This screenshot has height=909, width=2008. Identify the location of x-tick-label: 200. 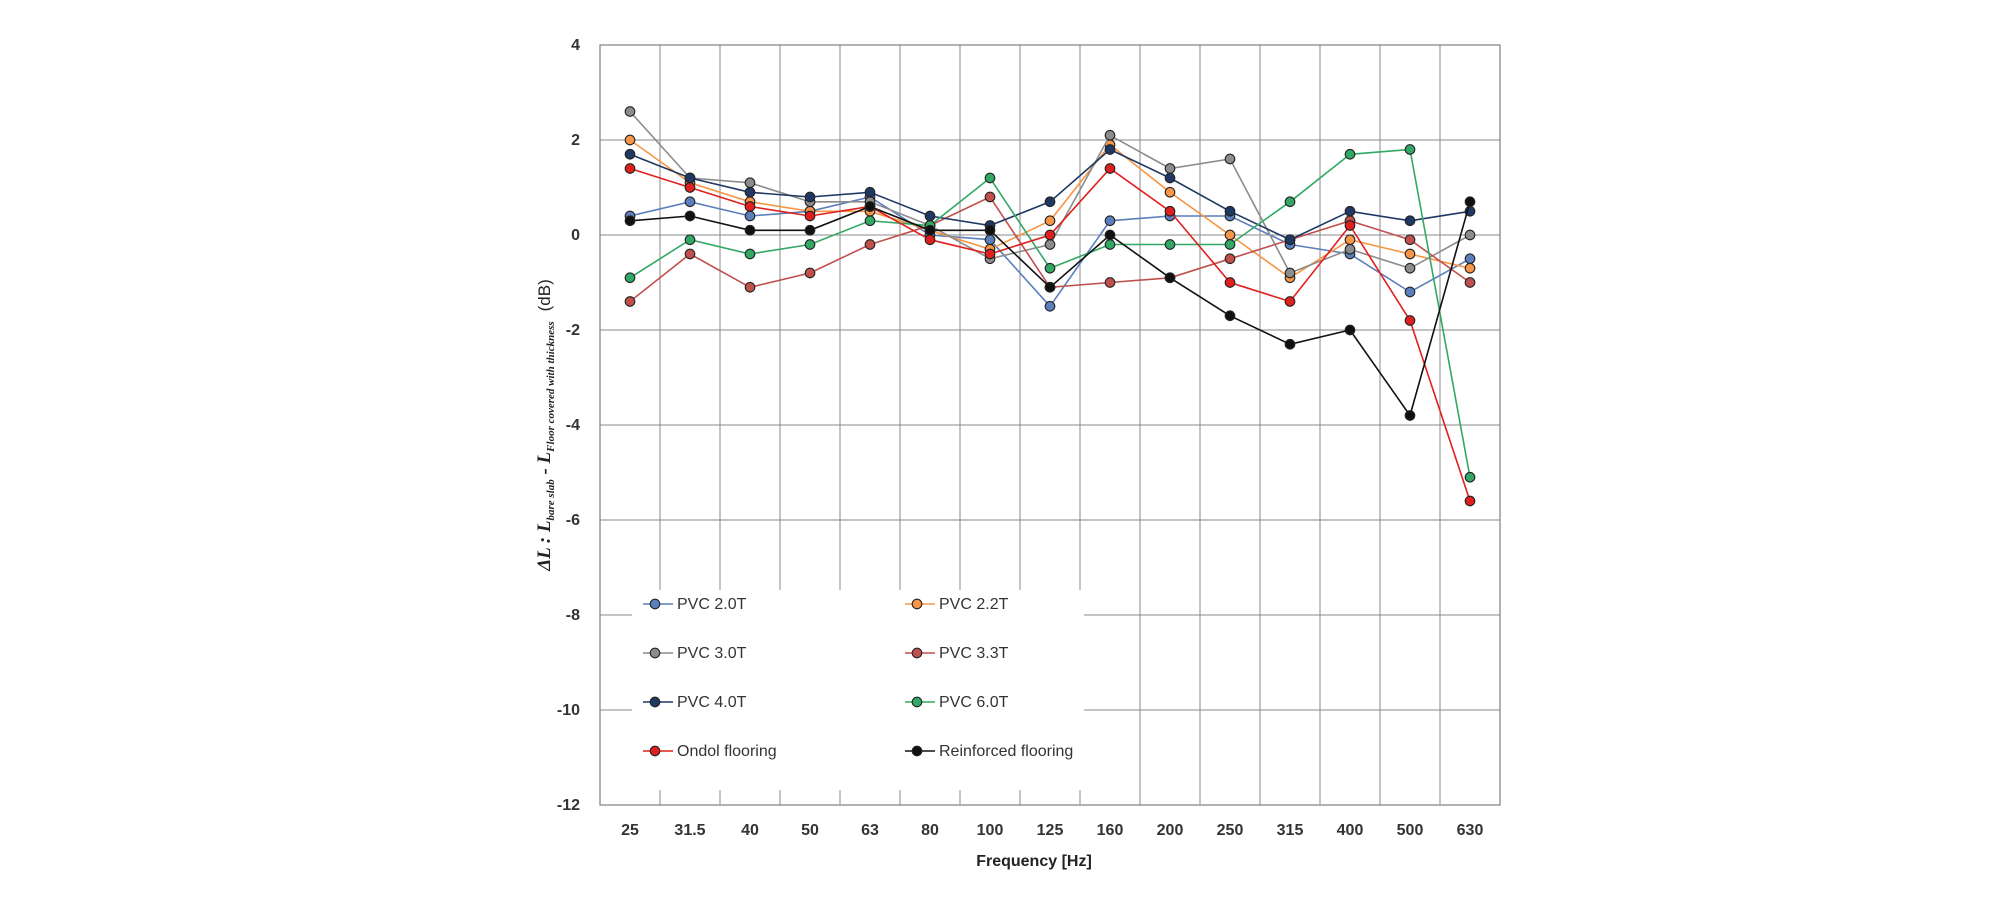
(1170, 830).